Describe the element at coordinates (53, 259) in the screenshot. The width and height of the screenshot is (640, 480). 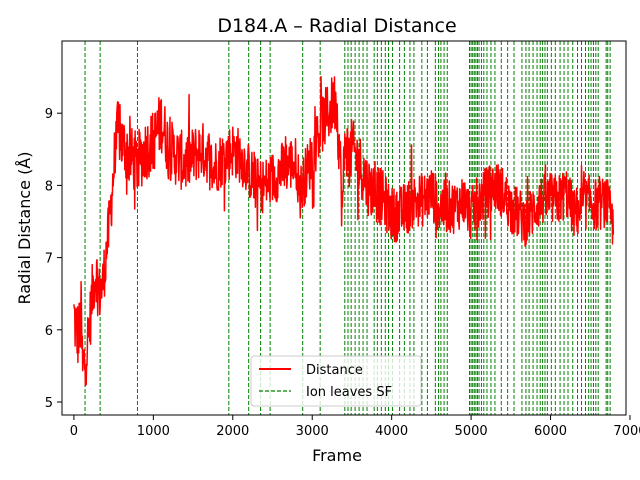
I see `y-axis-ticks: 5 6 7 8 9` at that location.